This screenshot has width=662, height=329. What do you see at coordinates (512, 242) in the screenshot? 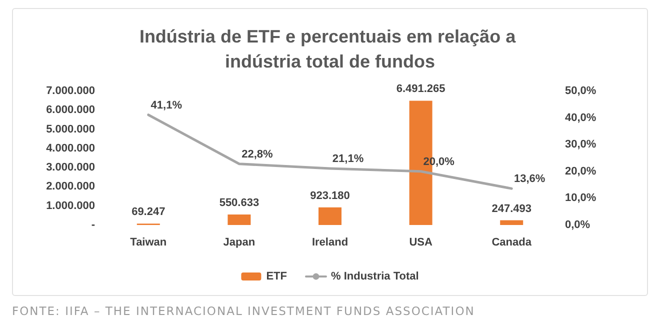
I see `x-tick-label: Canada` at bounding box center [512, 242].